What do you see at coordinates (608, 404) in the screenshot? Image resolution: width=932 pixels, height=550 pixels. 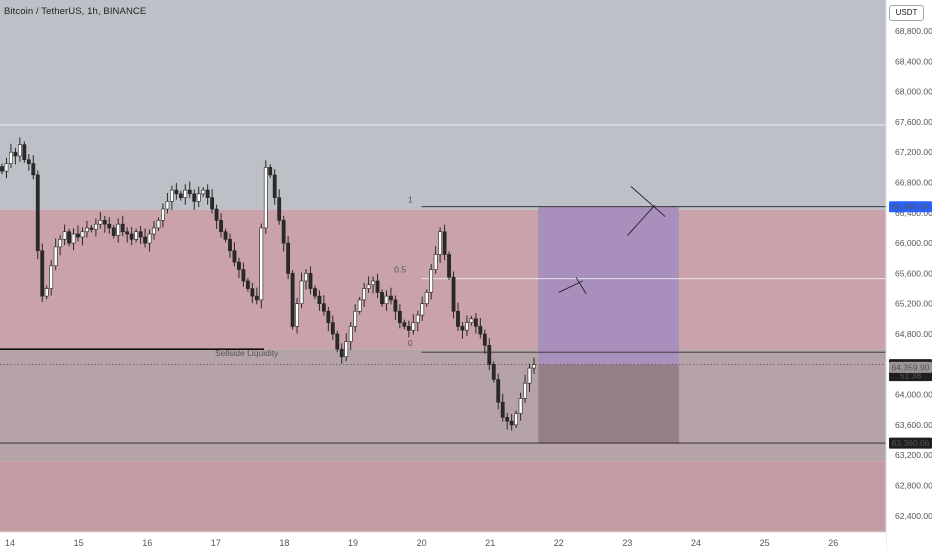 I see `projection-stop-box` at bounding box center [608, 404].